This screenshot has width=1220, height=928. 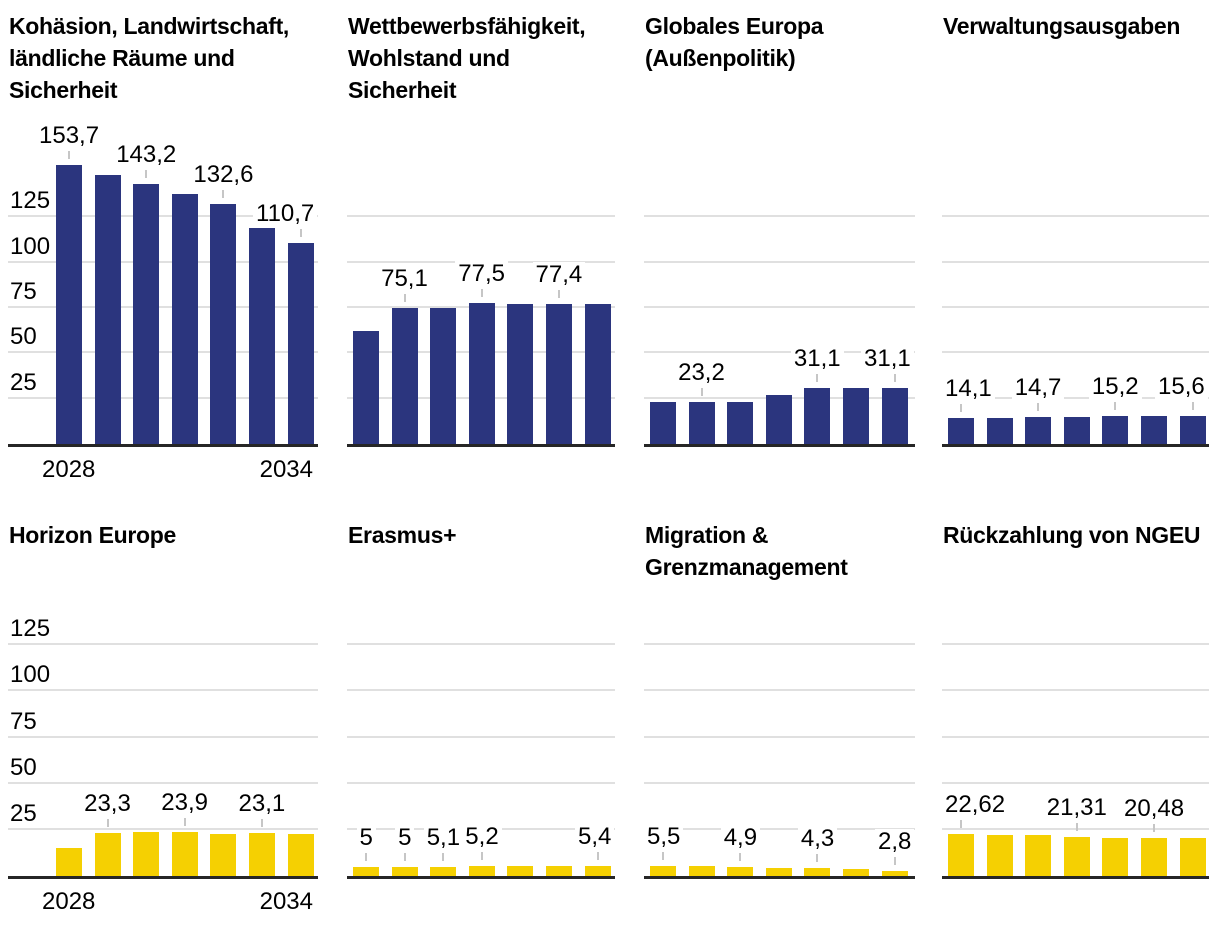 What do you see at coordinates (1076, 807) in the screenshot?
I see `value-label: 21,31` at bounding box center [1076, 807].